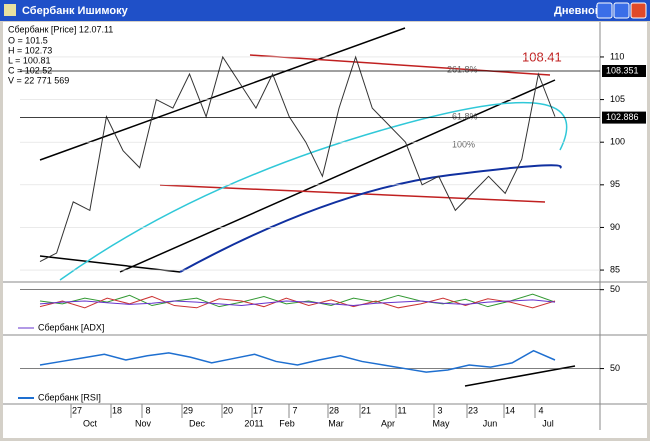 The image size is (650, 441). Describe the element at coordinates (75, 11) in the screenshot. I see `window-title: Сбербанк Ишимоку` at that location.